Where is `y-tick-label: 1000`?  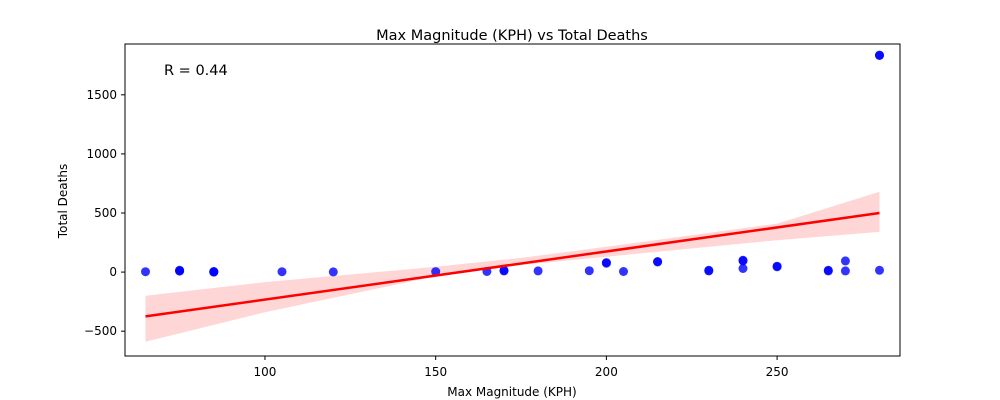 y-tick-label: 1000 is located at coordinates (101, 154).